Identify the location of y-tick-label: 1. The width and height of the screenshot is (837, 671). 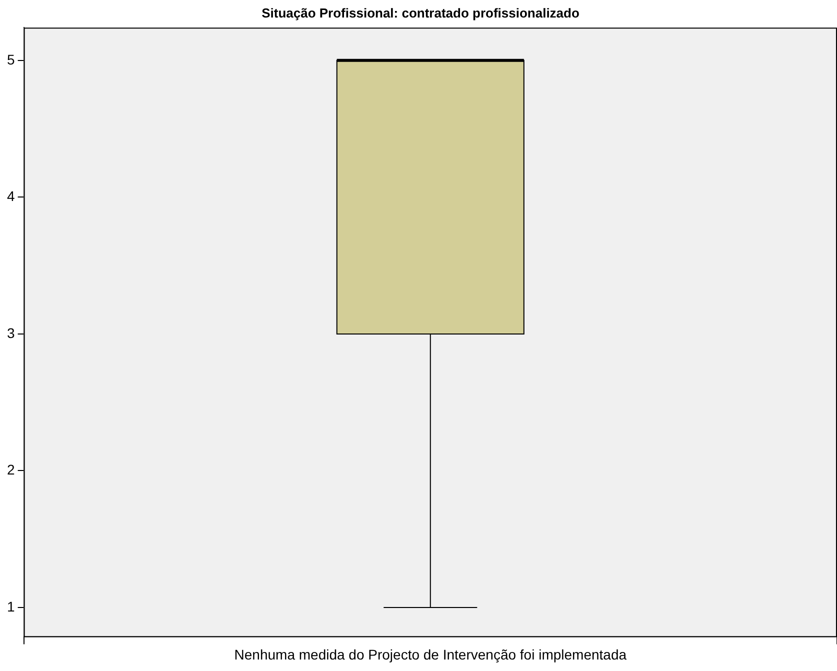
(10, 606).